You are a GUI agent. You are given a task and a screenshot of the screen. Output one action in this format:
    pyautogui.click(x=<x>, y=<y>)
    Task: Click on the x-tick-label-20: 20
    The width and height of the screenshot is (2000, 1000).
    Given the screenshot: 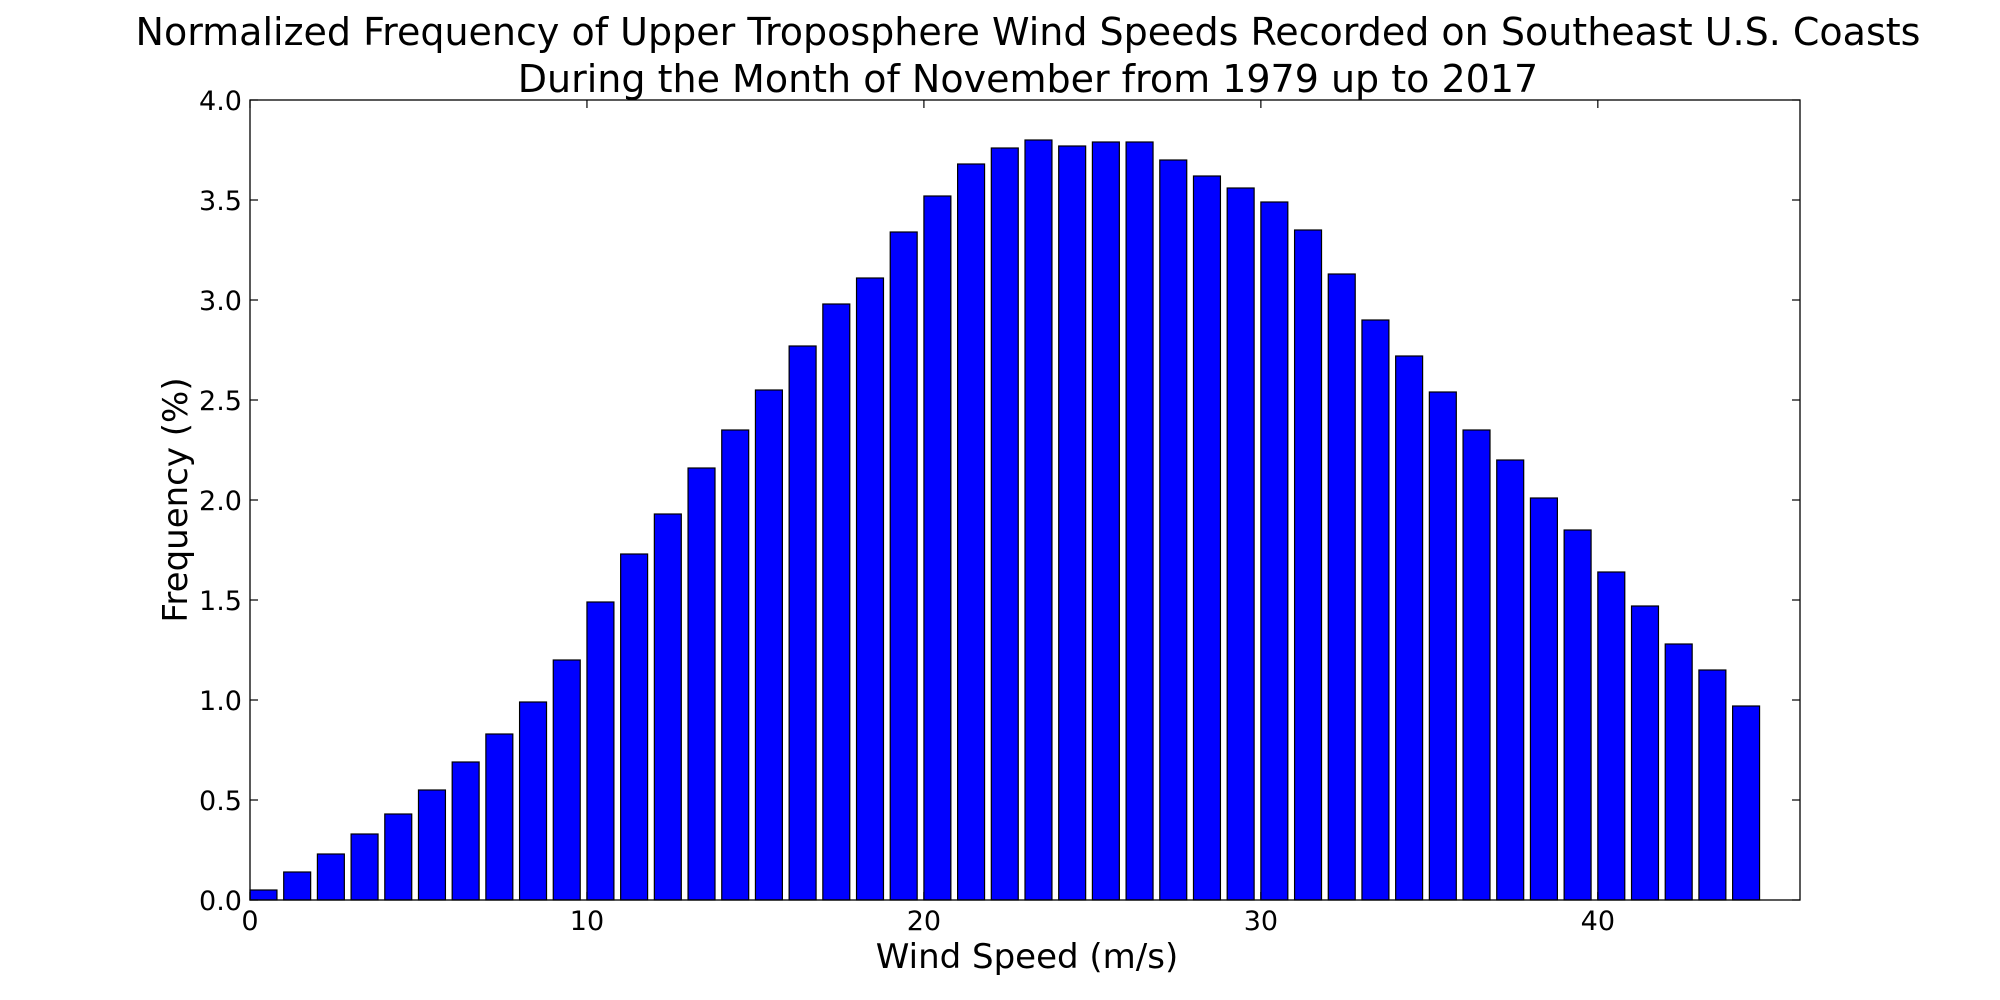 What is the action you would take?
    pyautogui.click(x=924, y=921)
    